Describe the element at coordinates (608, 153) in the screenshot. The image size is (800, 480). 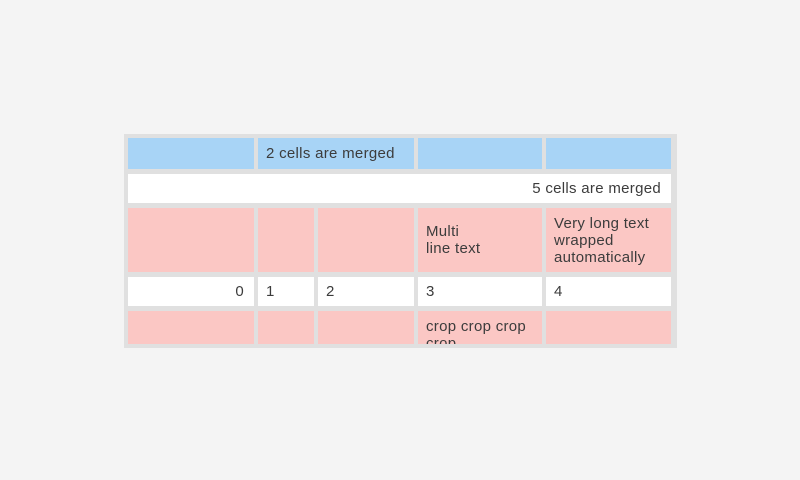
I see `table-cell-r1c5` at that location.